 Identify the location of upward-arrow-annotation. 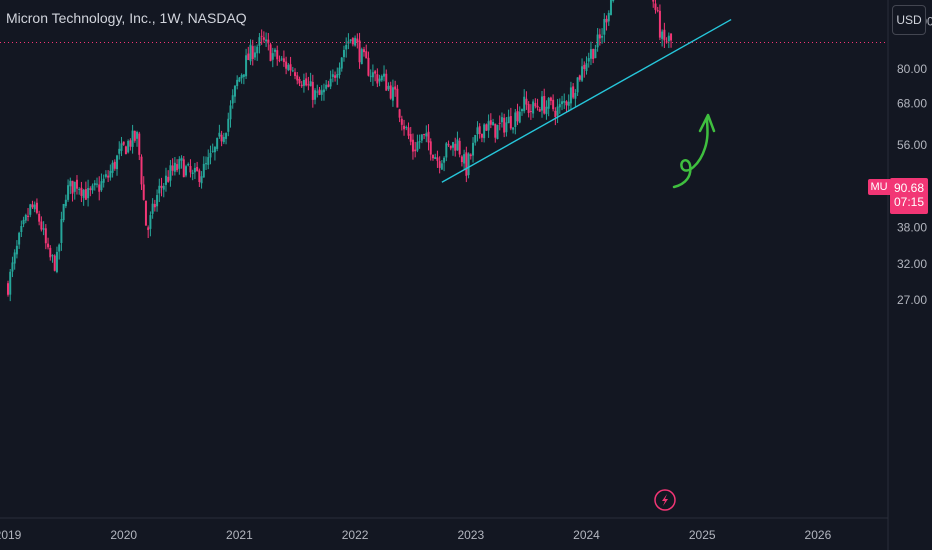
(694, 151).